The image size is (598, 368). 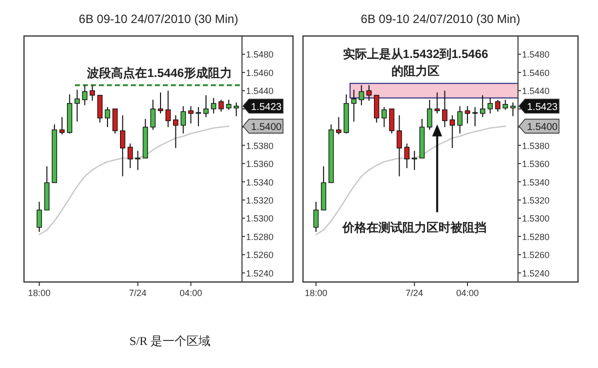 I want to click on annotation: 价格在测试阻力区时被阻挡, so click(x=414, y=227).